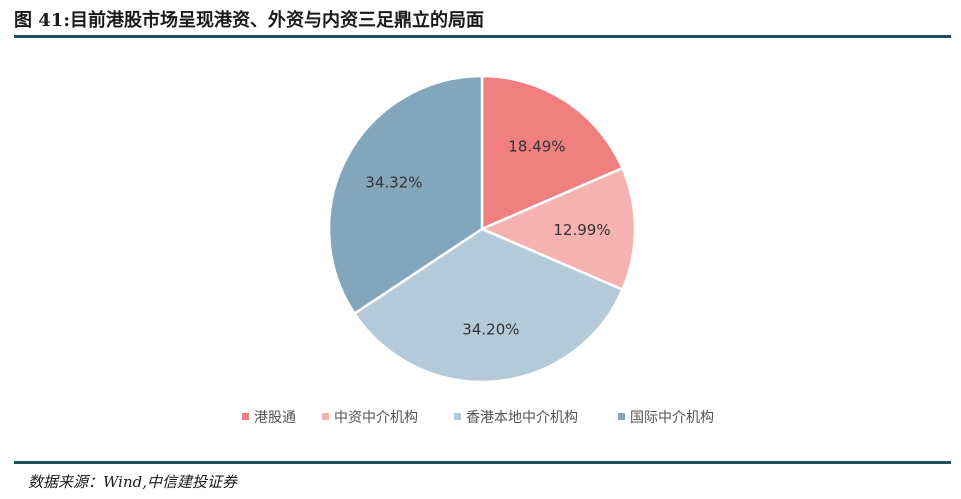 Image resolution: width=961 pixels, height=499 pixels. What do you see at coordinates (581, 230) in the screenshot?
I see `slice-value-label-2: 12.99%` at bounding box center [581, 230].